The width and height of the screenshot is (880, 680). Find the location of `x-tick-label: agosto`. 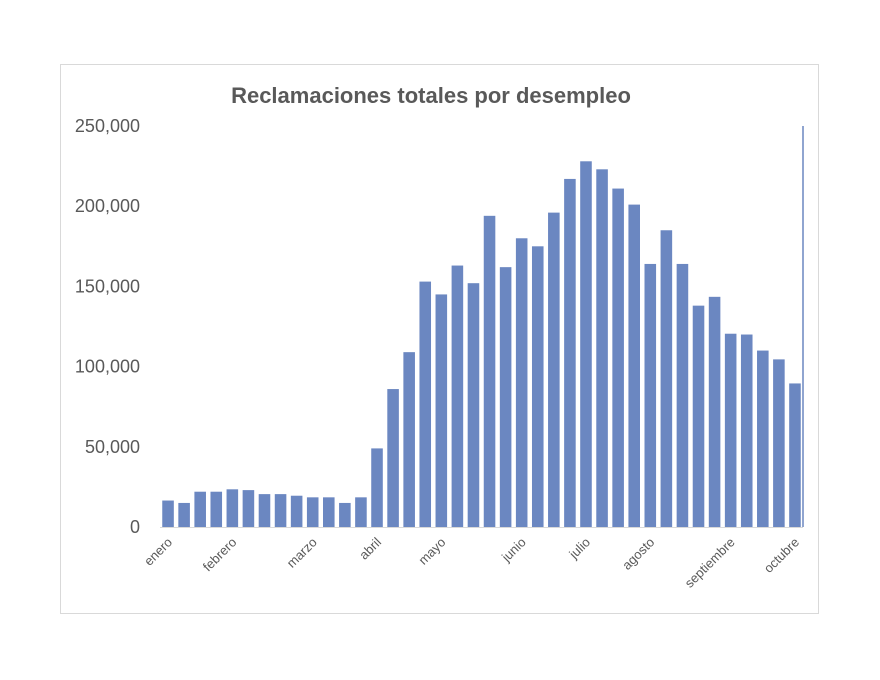

x-tick-label: agosto is located at coordinates (638, 554).